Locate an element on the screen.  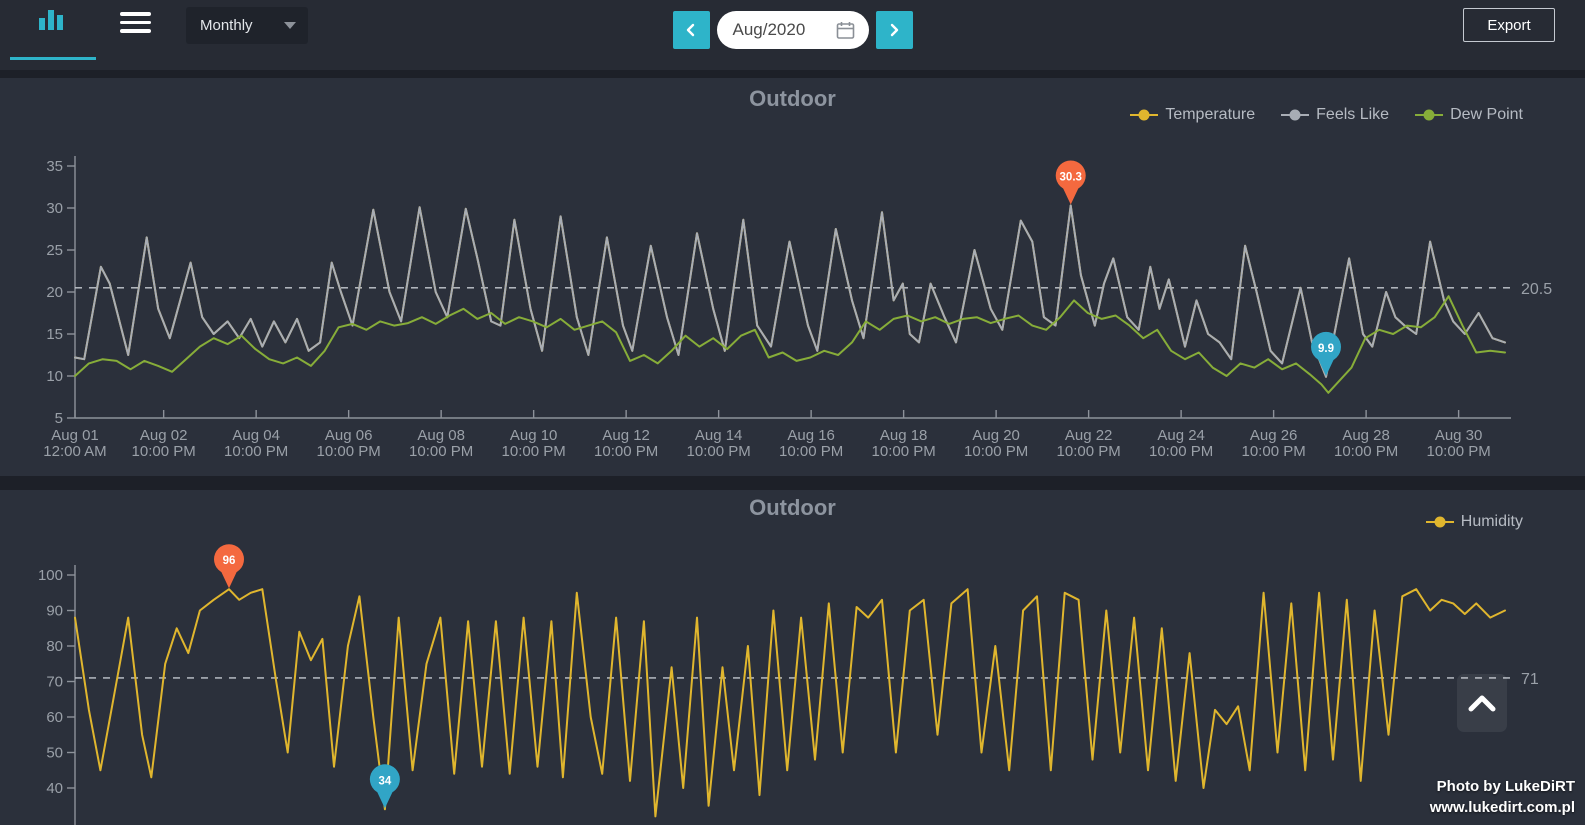
chevron-down-icon is located at coordinates (290, 25).